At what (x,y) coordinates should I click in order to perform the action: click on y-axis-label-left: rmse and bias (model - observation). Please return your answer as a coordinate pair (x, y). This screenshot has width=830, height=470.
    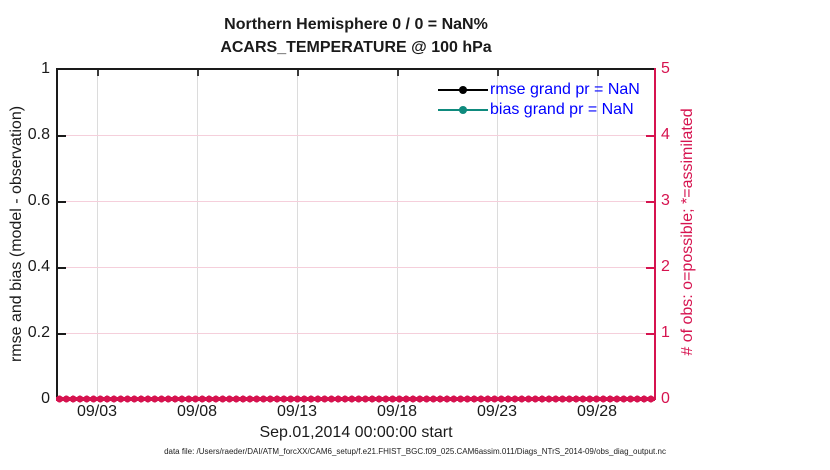
    Looking at the image, I should click on (16, 234).